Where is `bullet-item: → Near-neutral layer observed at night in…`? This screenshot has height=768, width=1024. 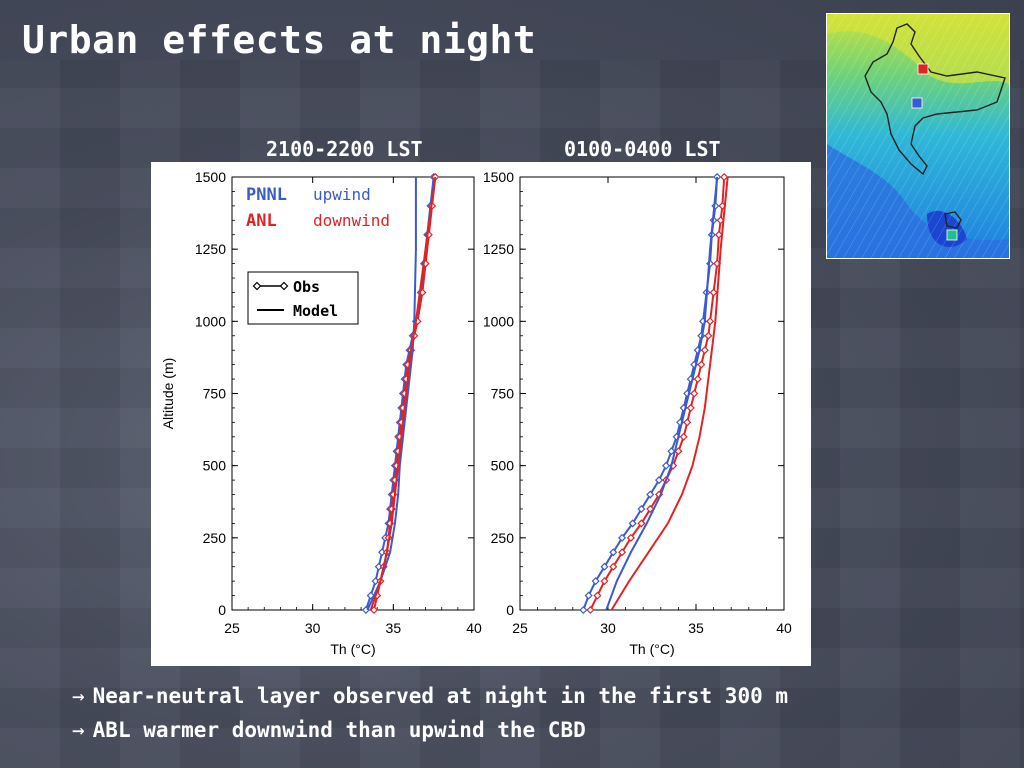
bullet-item: → Near-neutral layer observed at night in… is located at coordinates (430, 701).